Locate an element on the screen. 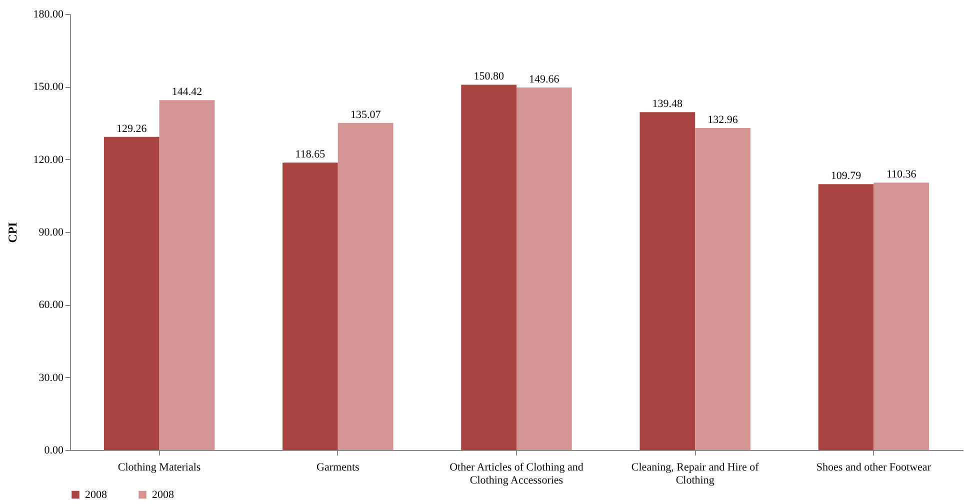 The image size is (973, 504). x-tick-label: Garments is located at coordinates (338, 468).